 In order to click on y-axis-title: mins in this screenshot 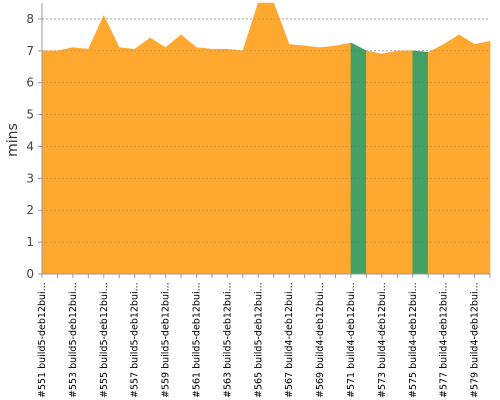, I will do `click(13, 140)`.